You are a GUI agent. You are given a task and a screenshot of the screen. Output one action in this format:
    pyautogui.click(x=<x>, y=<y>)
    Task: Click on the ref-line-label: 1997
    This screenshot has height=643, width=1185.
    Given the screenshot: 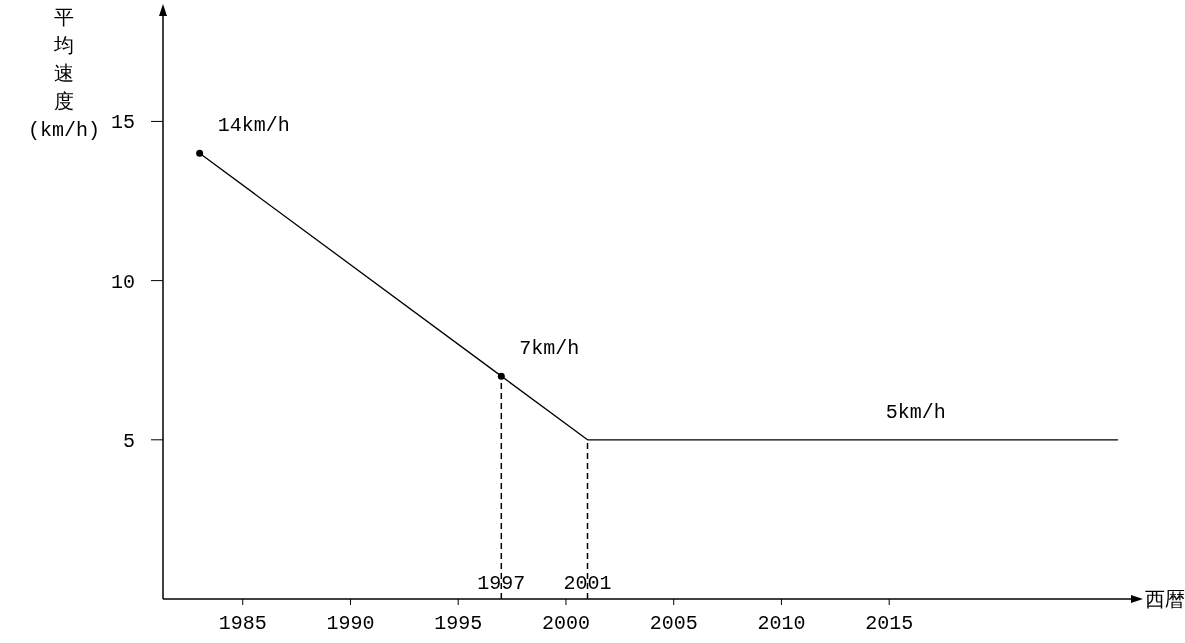 What is the action you would take?
    pyautogui.click(x=501, y=583)
    